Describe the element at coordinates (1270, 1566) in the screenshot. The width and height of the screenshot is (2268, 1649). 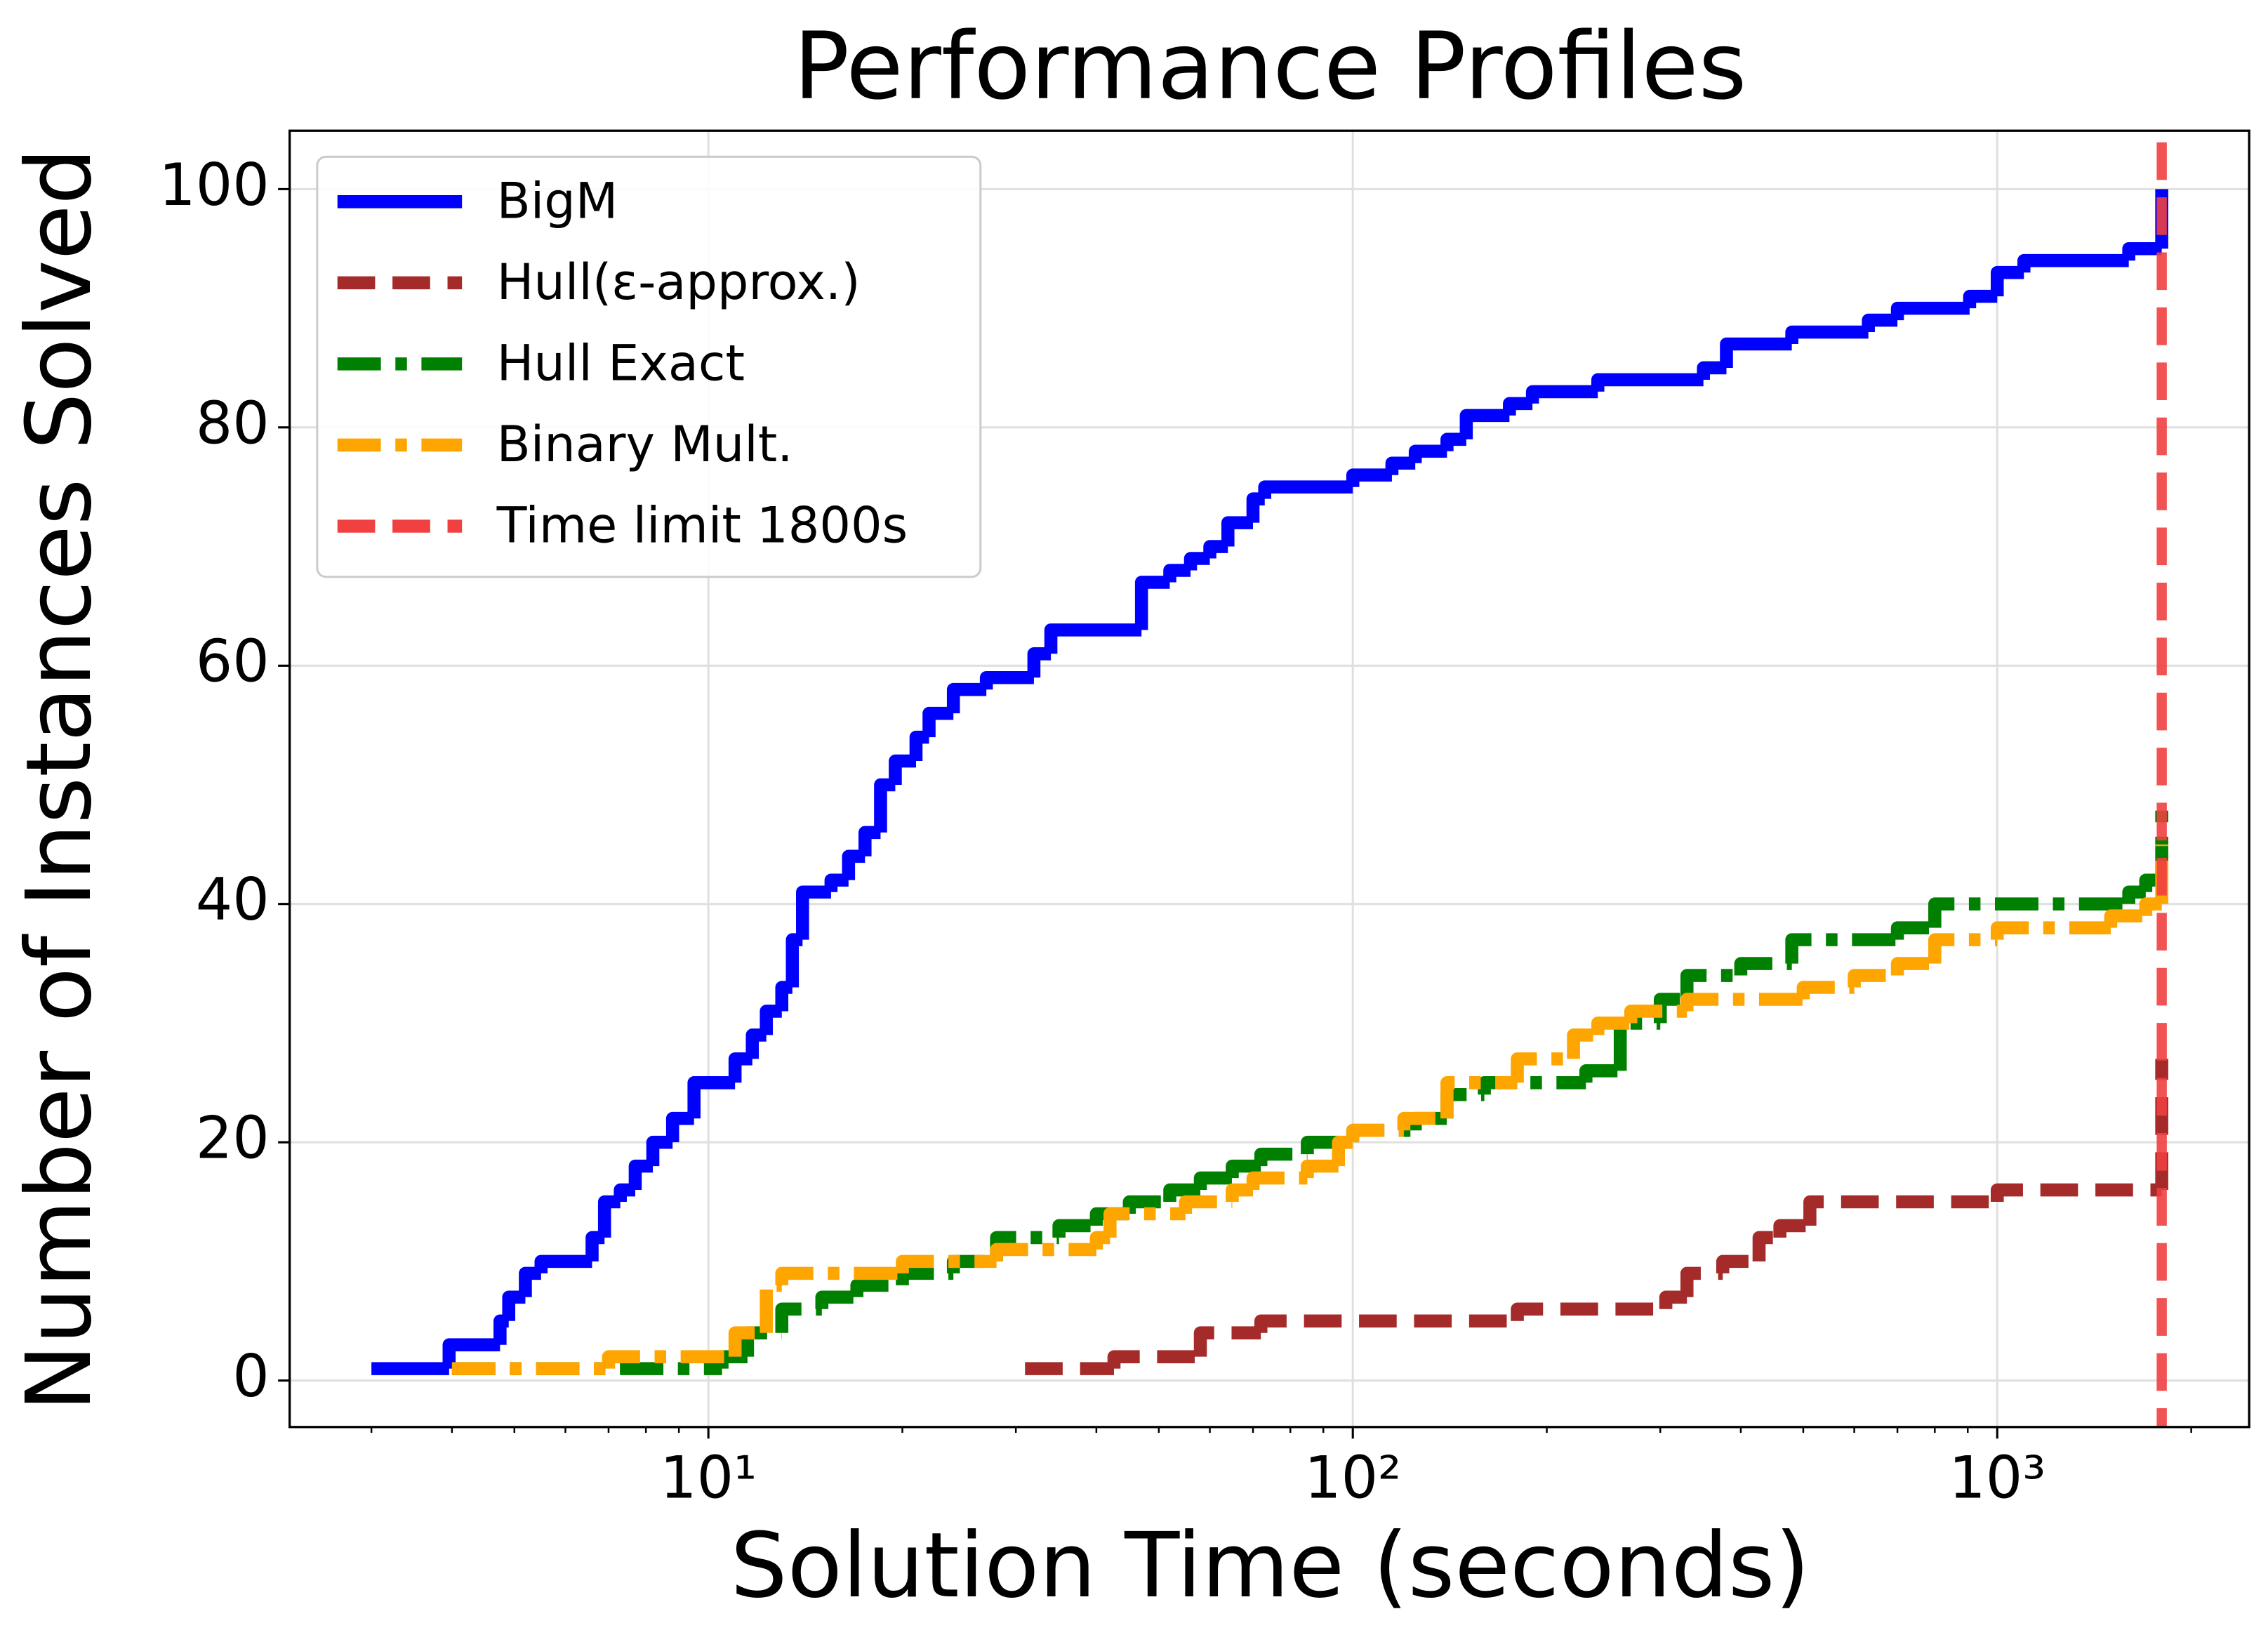
I see `x-axis-label: Solution Time (seconds)` at that location.